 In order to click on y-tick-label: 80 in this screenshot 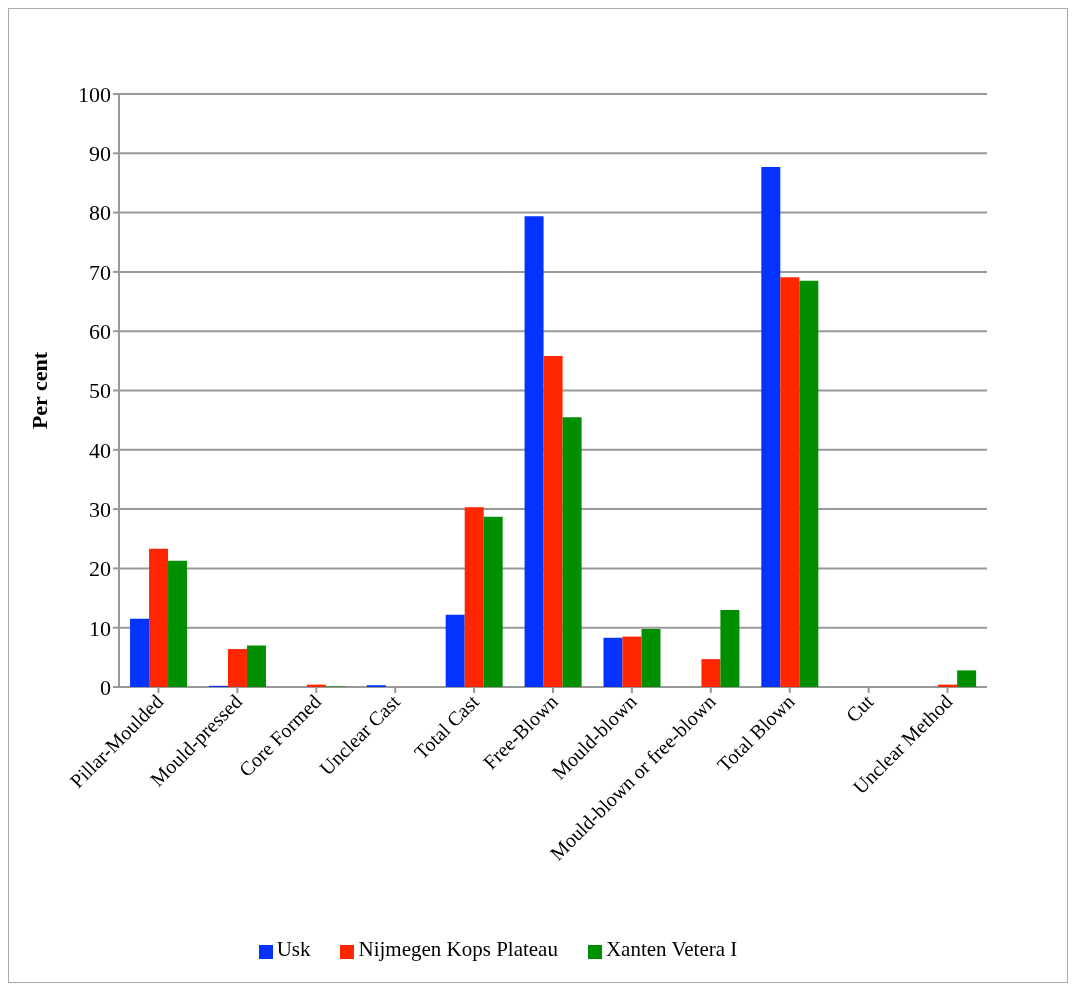, I will do `click(100, 213)`.